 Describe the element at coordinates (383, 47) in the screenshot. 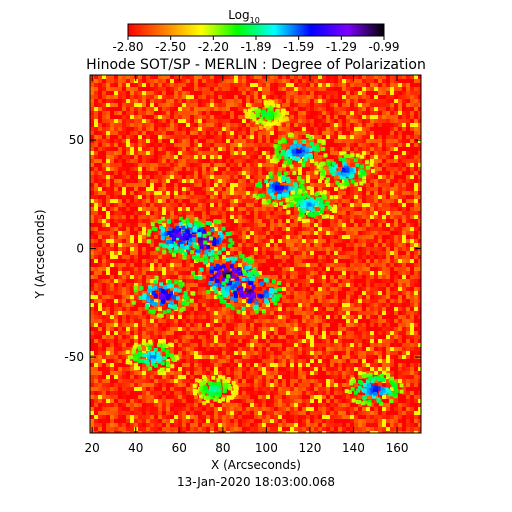

I see `colorbar-tick-label: -0.99` at that location.